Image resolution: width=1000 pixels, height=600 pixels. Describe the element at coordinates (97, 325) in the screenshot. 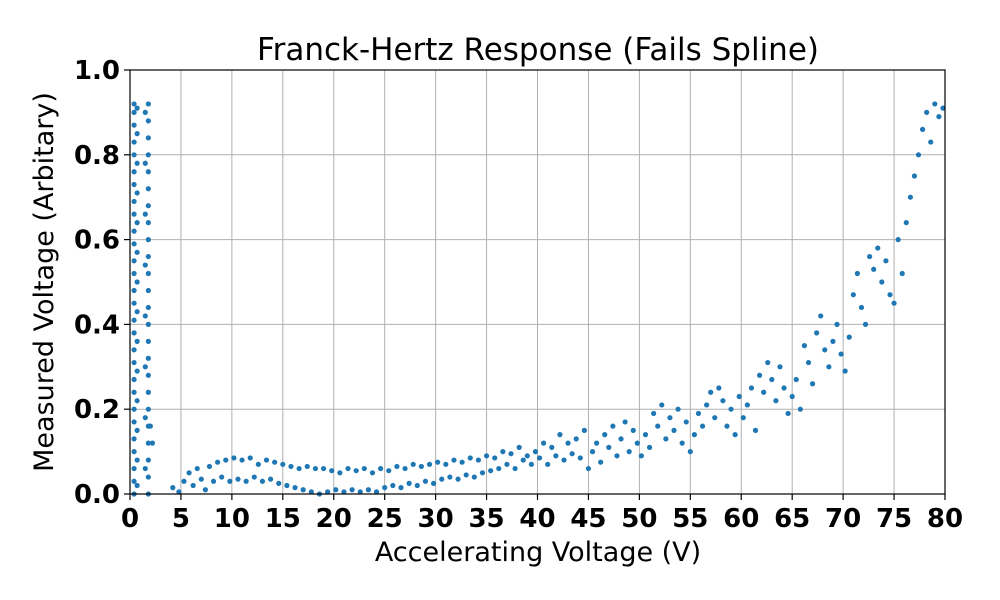

I see `y-tick-label: 0.4` at that location.